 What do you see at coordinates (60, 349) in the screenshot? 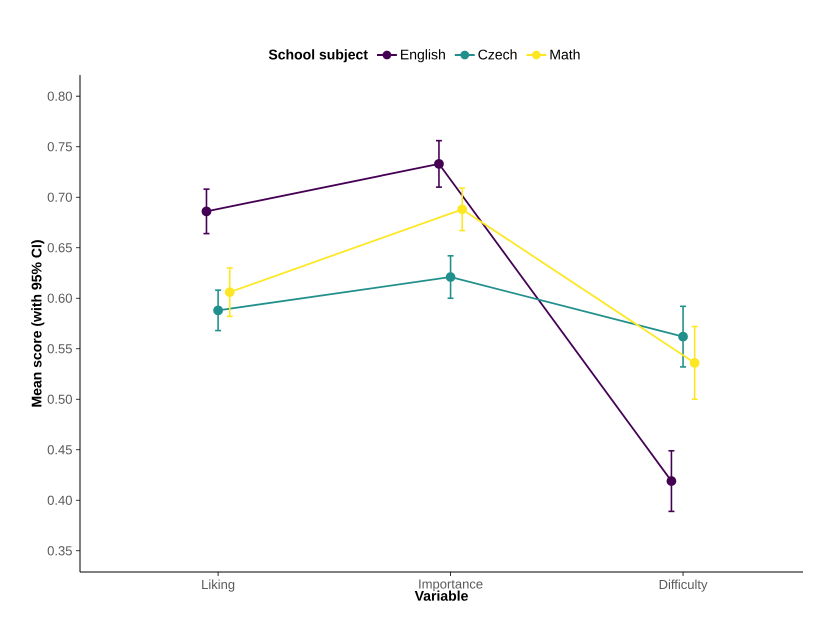
I see `y-tick-label: 0.55` at bounding box center [60, 349].